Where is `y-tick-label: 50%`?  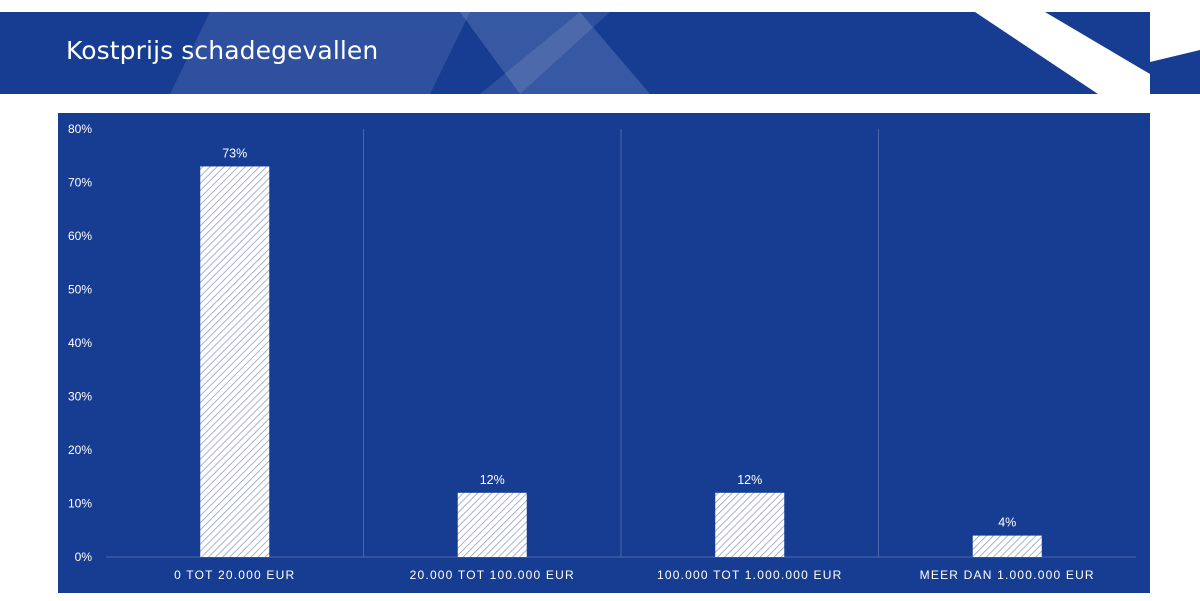 y-tick-label: 50% is located at coordinates (80, 290).